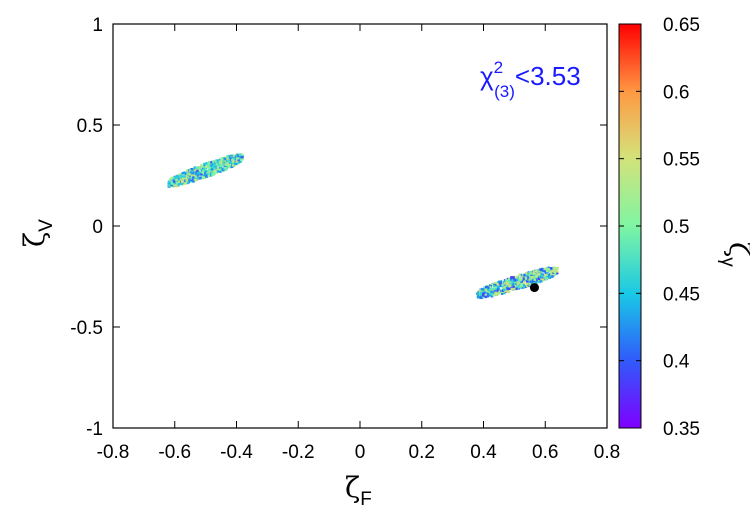 The image size is (750, 525). I want to click on y-tick-label: 1, so click(97, 25).